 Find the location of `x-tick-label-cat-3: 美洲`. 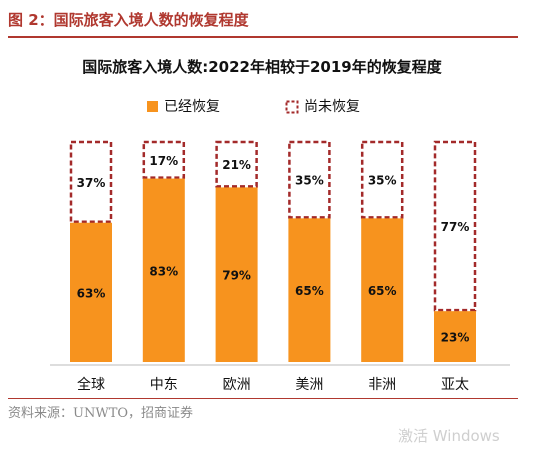

x-tick-label-cat-3: 美洲 is located at coordinates (309, 385).